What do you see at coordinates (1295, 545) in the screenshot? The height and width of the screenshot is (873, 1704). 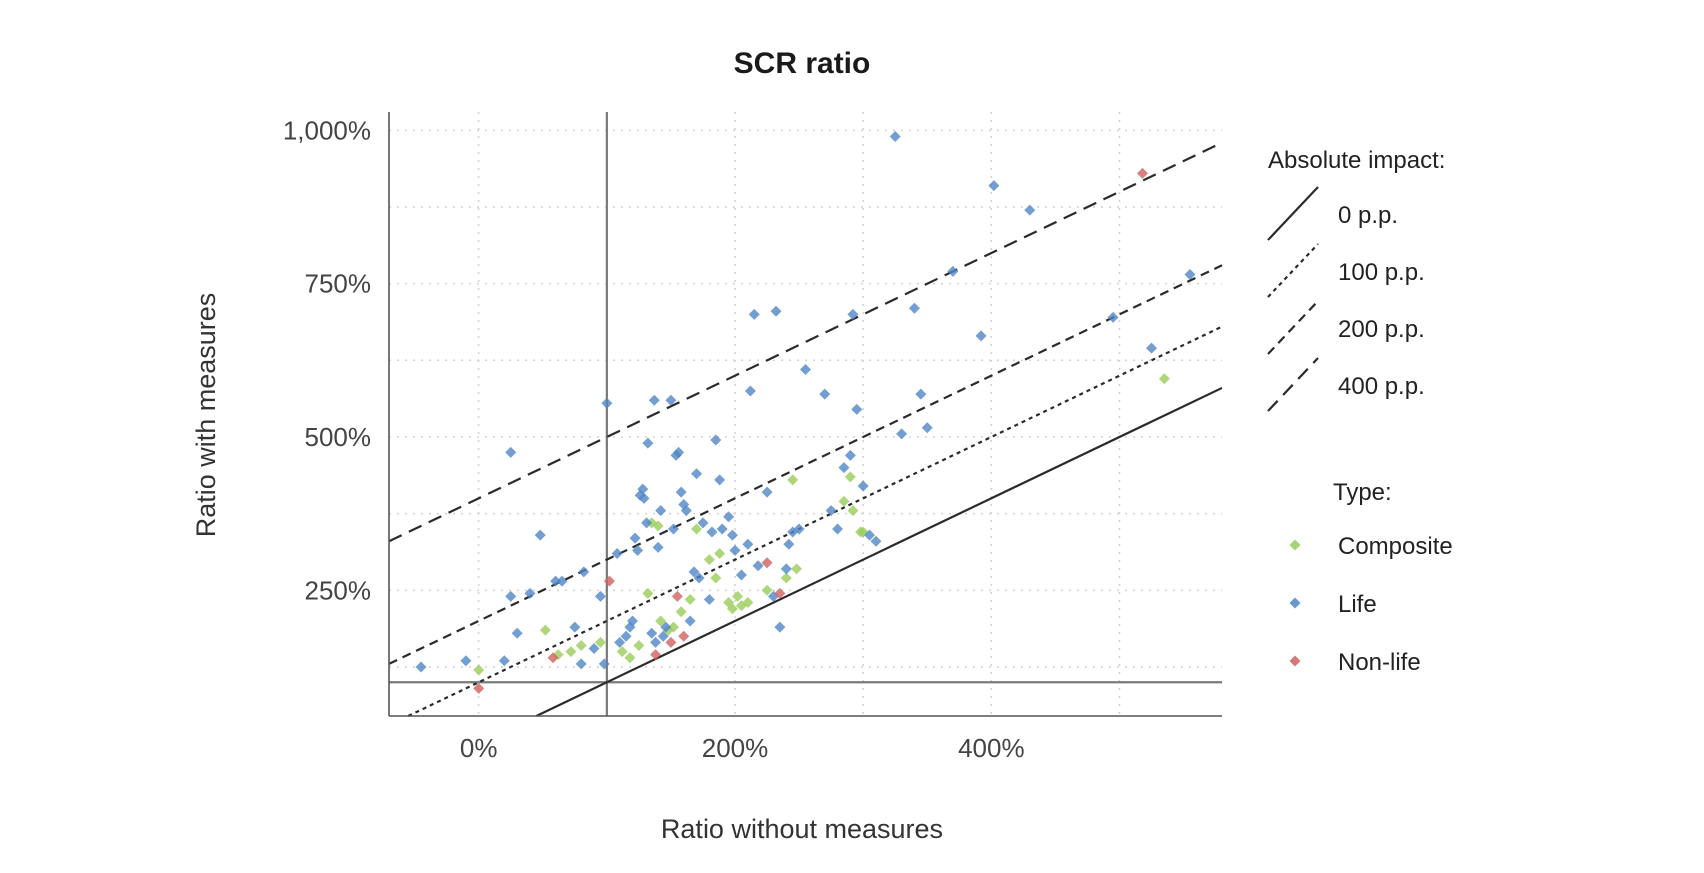 I see `legend-key-composite` at bounding box center [1295, 545].